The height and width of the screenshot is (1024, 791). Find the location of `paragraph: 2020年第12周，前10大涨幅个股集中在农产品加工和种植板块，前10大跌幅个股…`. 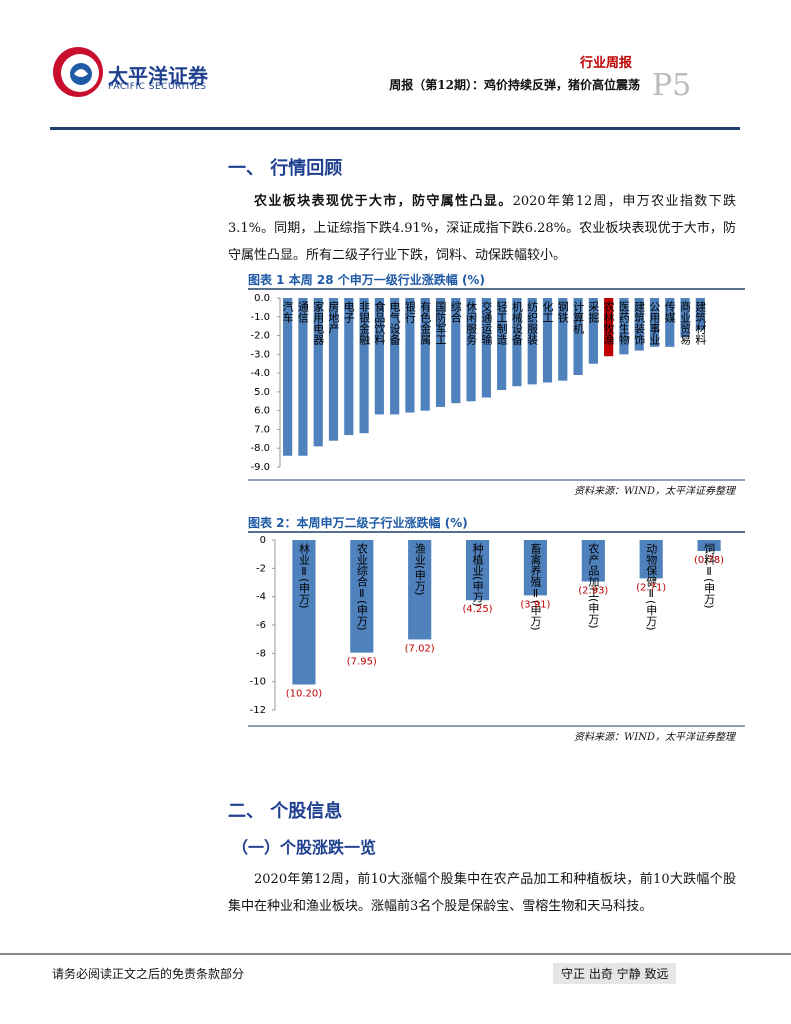

paragraph: 2020年第12周，前10大涨幅个股集中在农产品加工和种植板块，前10大跌幅个股… is located at coordinates (482, 893).